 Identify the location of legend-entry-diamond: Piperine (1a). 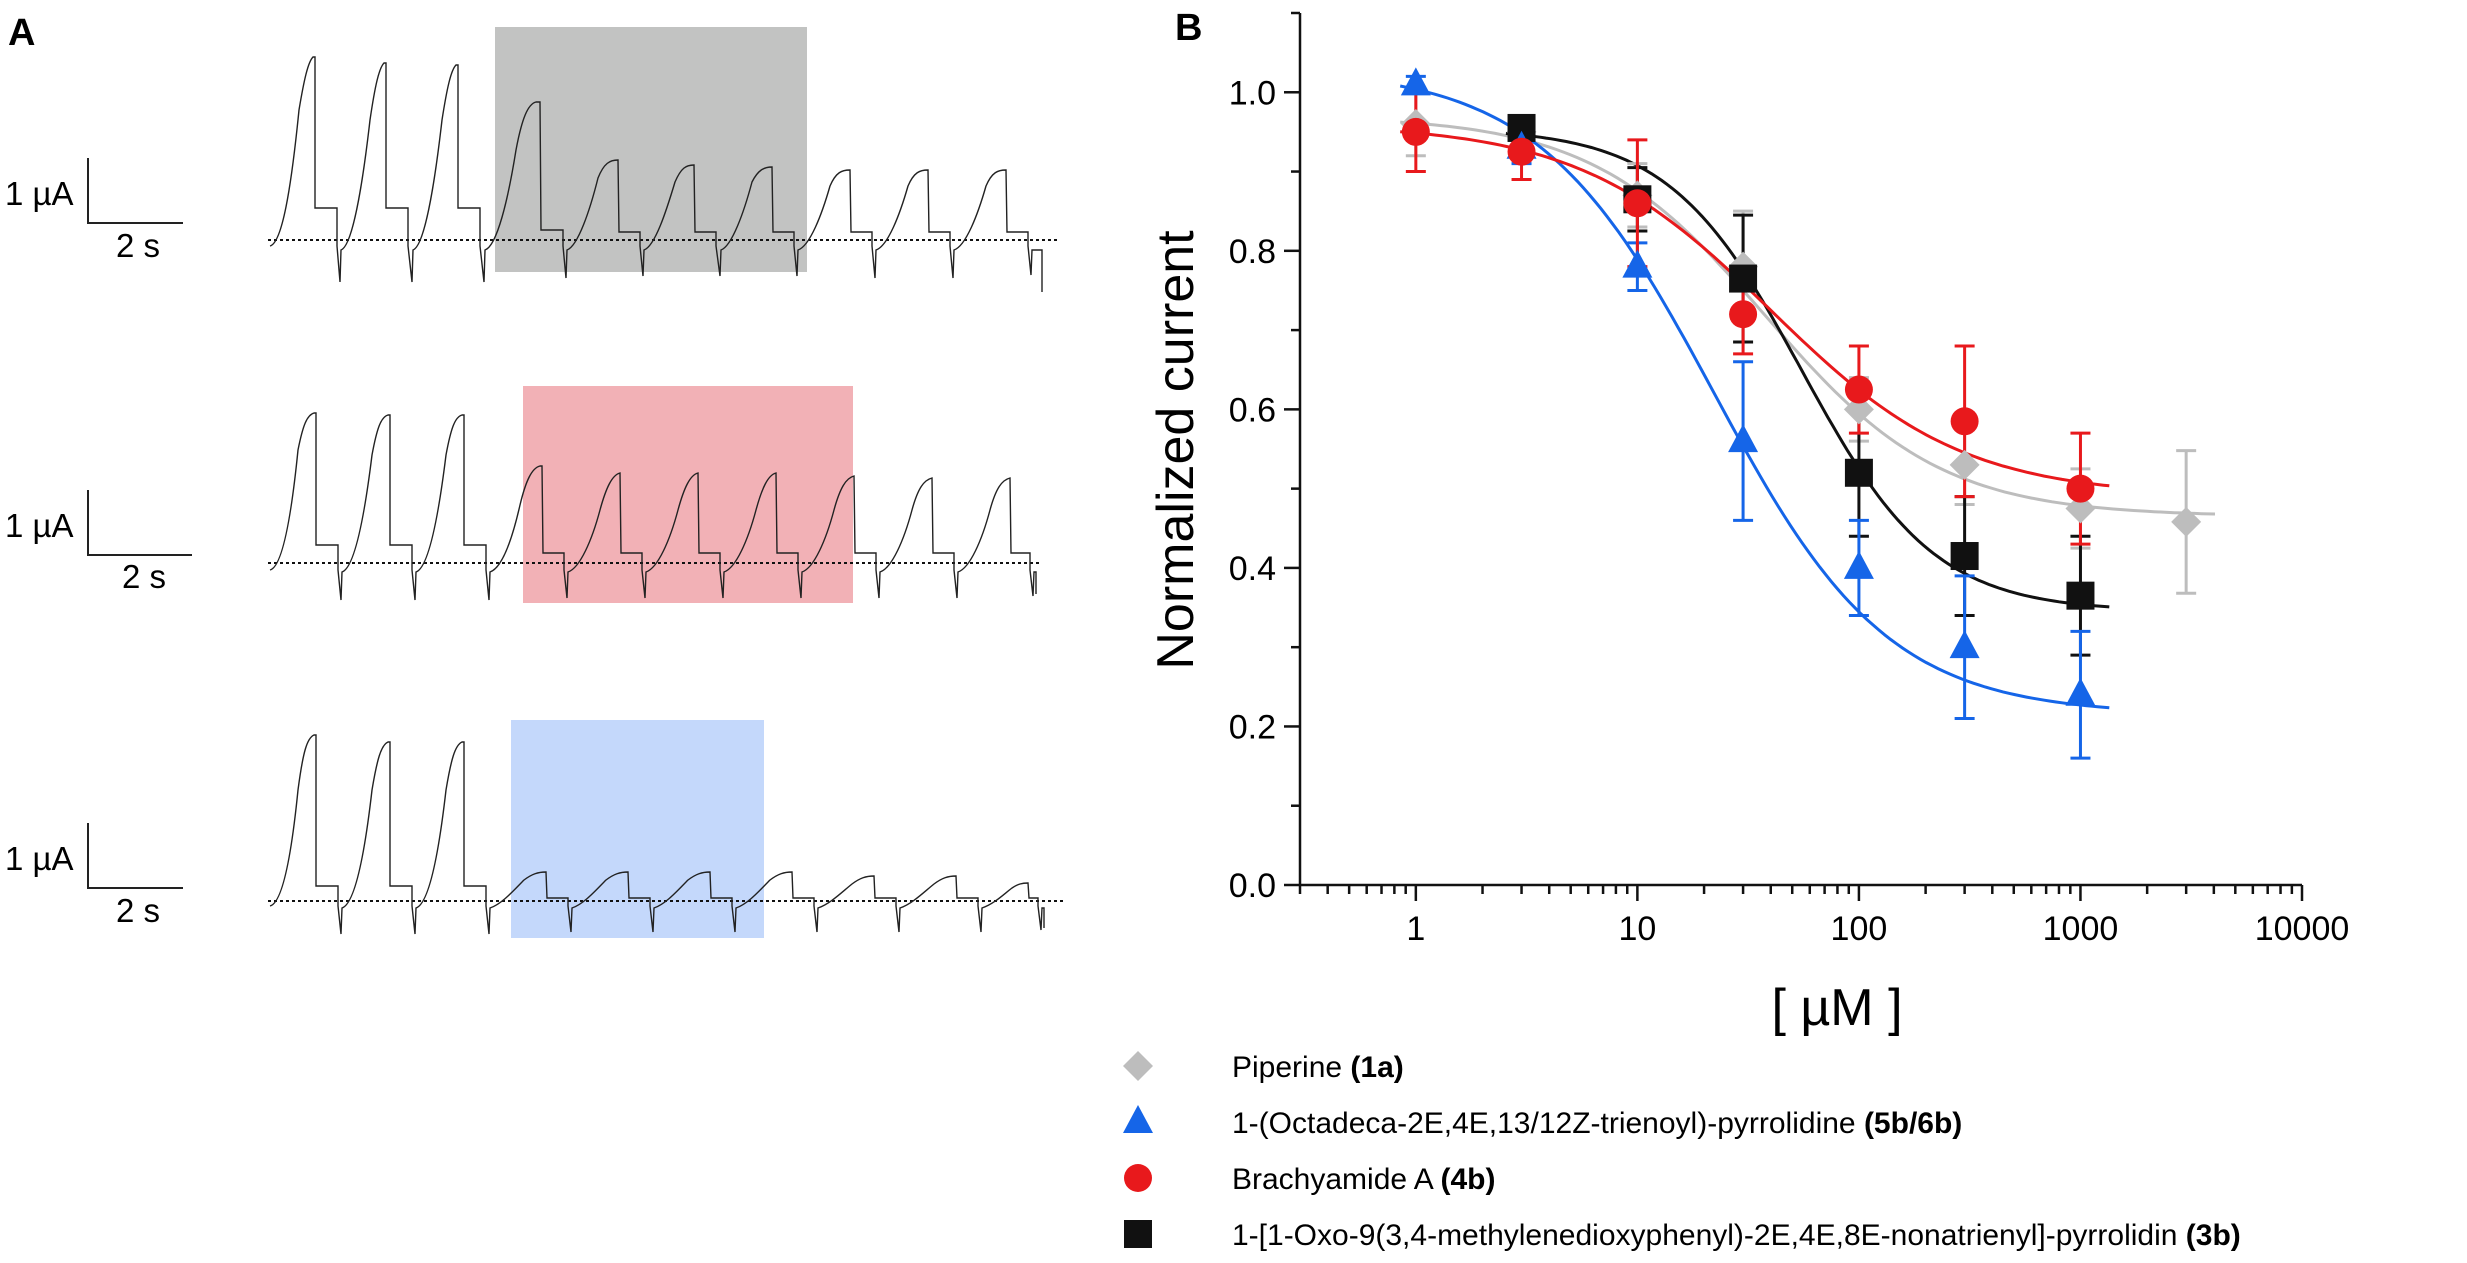
(1263, 1067).